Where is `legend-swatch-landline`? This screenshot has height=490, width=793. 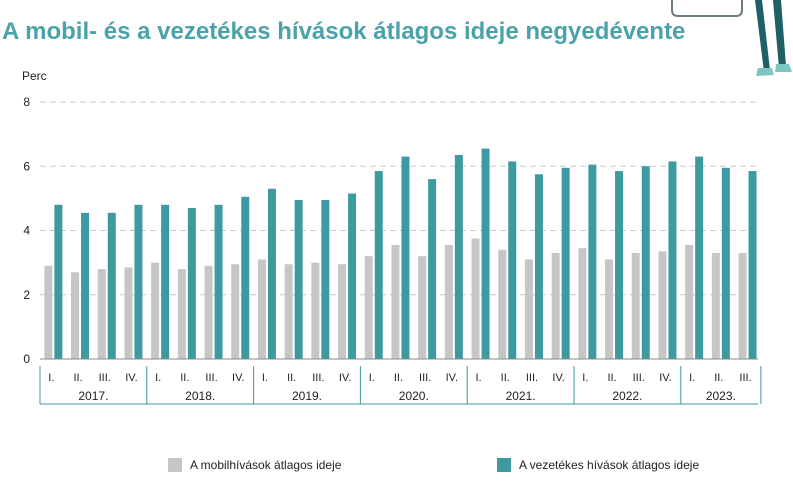 legend-swatch-landline is located at coordinates (504, 465).